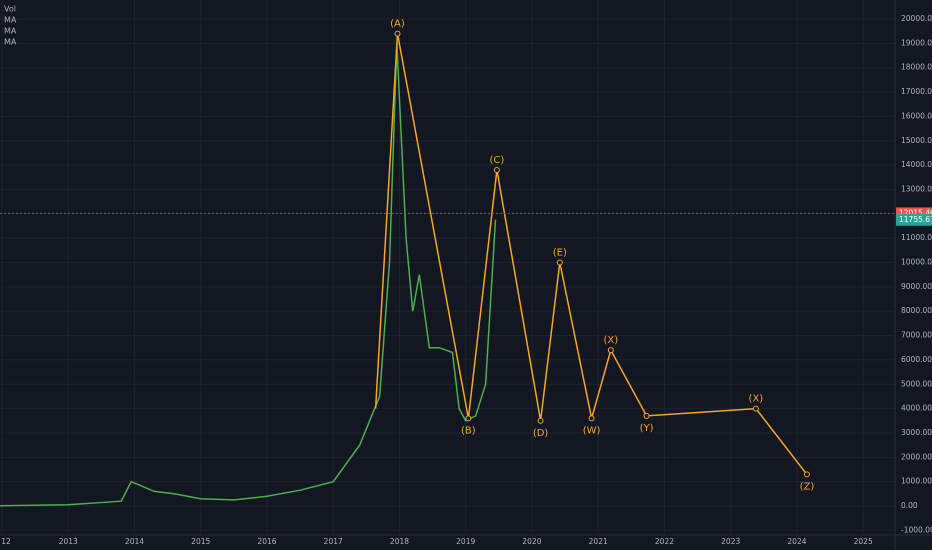 The image size is (932, 550). Describe the element at coordinates (592, 430) in the screenshot. I see `wave-label: (W)` at that location.